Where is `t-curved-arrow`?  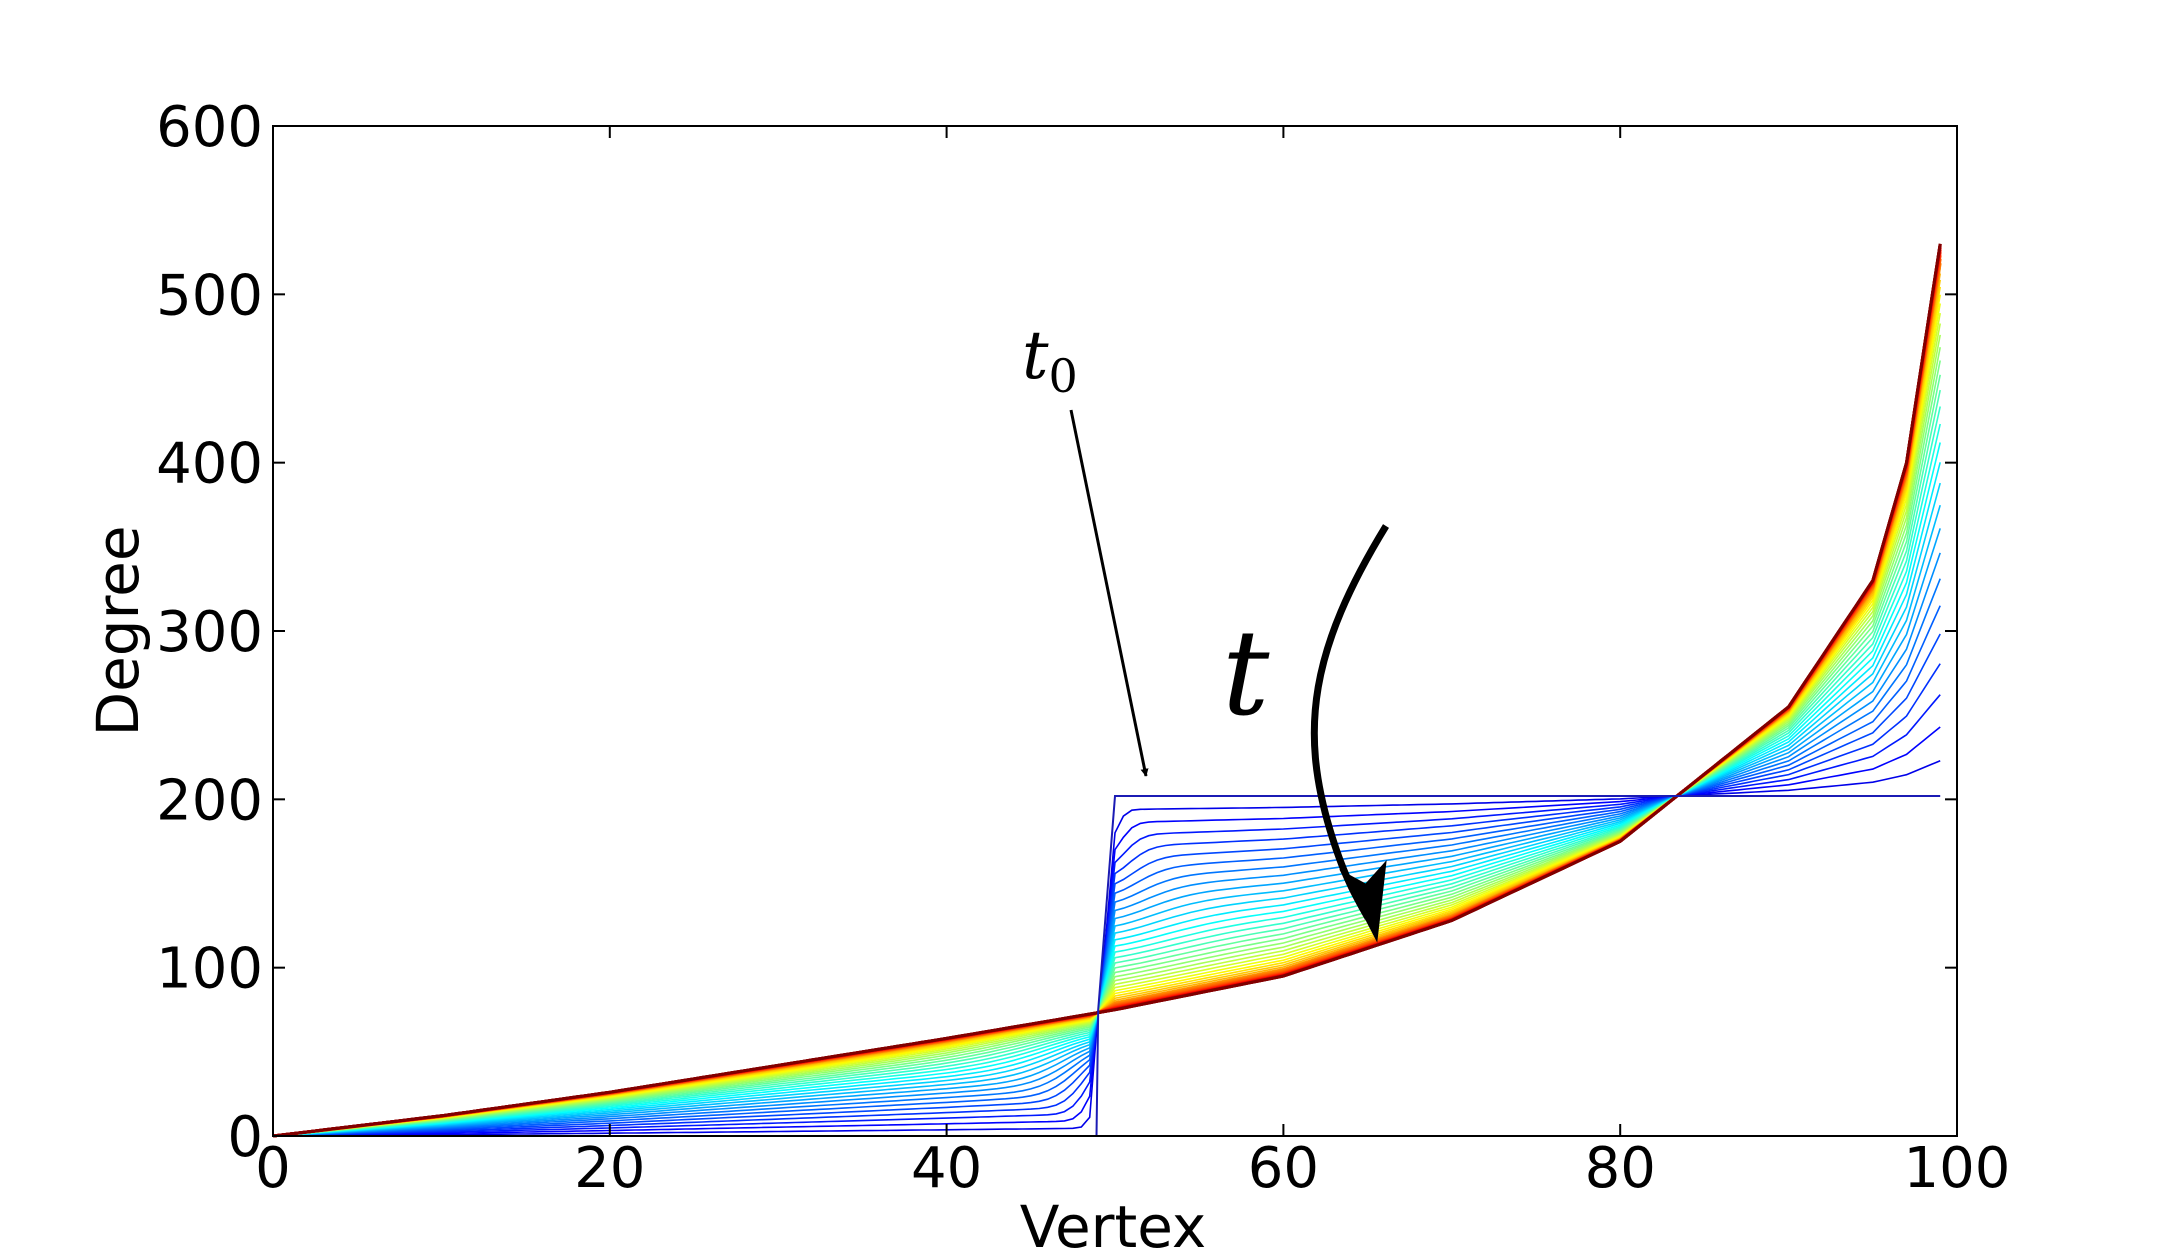
t-curved-arrow is located at coordinates (1349, 722).